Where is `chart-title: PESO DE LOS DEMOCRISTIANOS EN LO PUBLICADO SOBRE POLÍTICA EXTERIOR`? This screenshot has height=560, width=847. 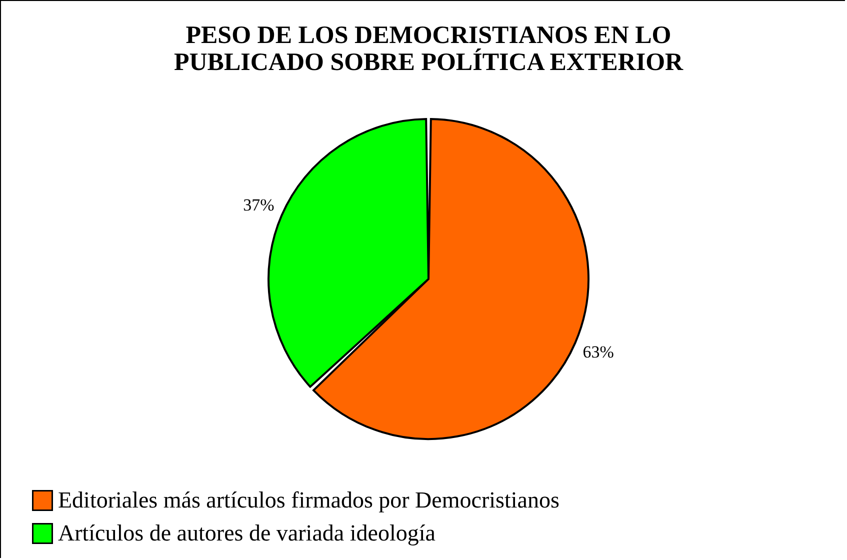 chart-title: PESO DE LOS DEMOCRISTIANOS EN LO PUBLICADO SOBRE POLÍTICA EXTERIOR is located at coordinates (429, 49).